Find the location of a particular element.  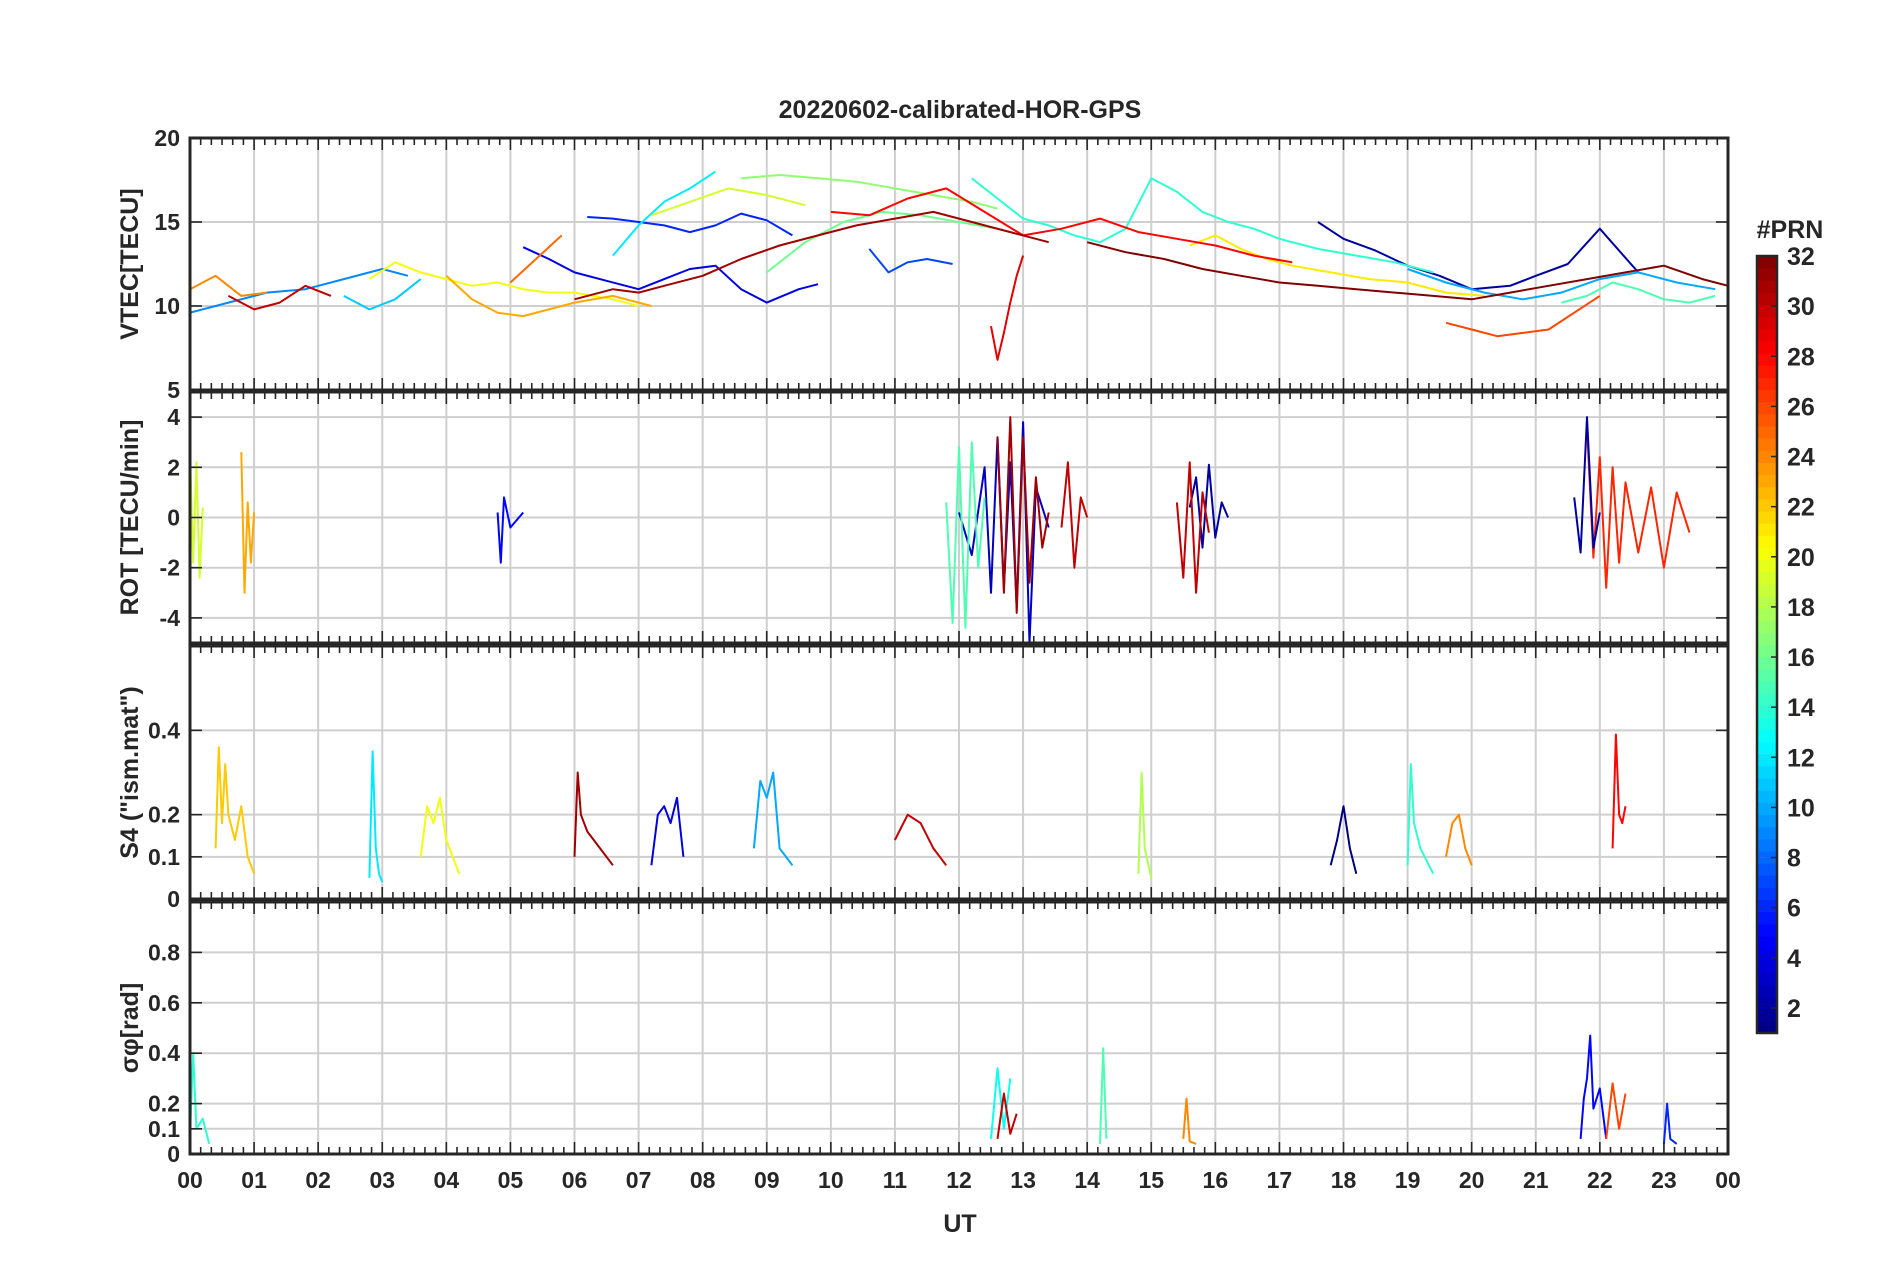

colorbar-tick-label: 2 is located at coordinates (1794, 1009).